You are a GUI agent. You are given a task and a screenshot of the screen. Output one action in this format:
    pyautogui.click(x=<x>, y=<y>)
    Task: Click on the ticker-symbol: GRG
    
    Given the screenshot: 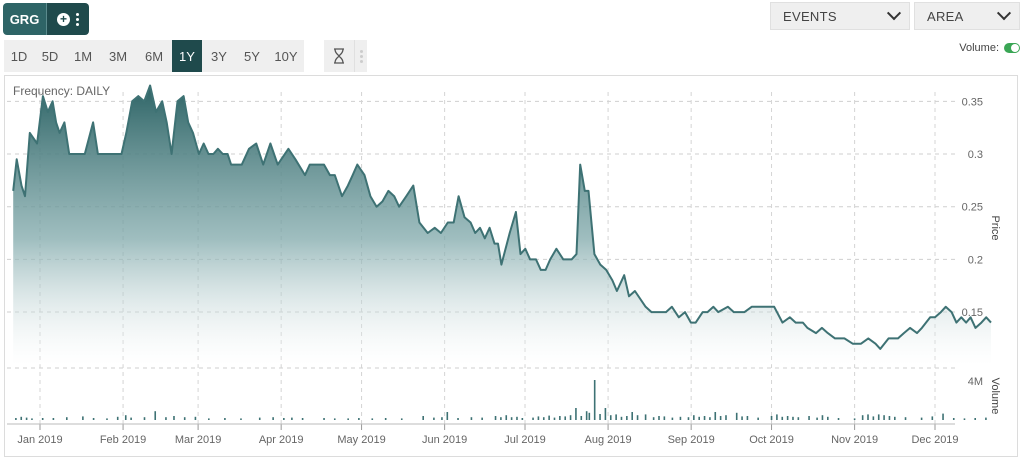 What is the action you would take?
    pyautogui.click(x=24, y=19)
    